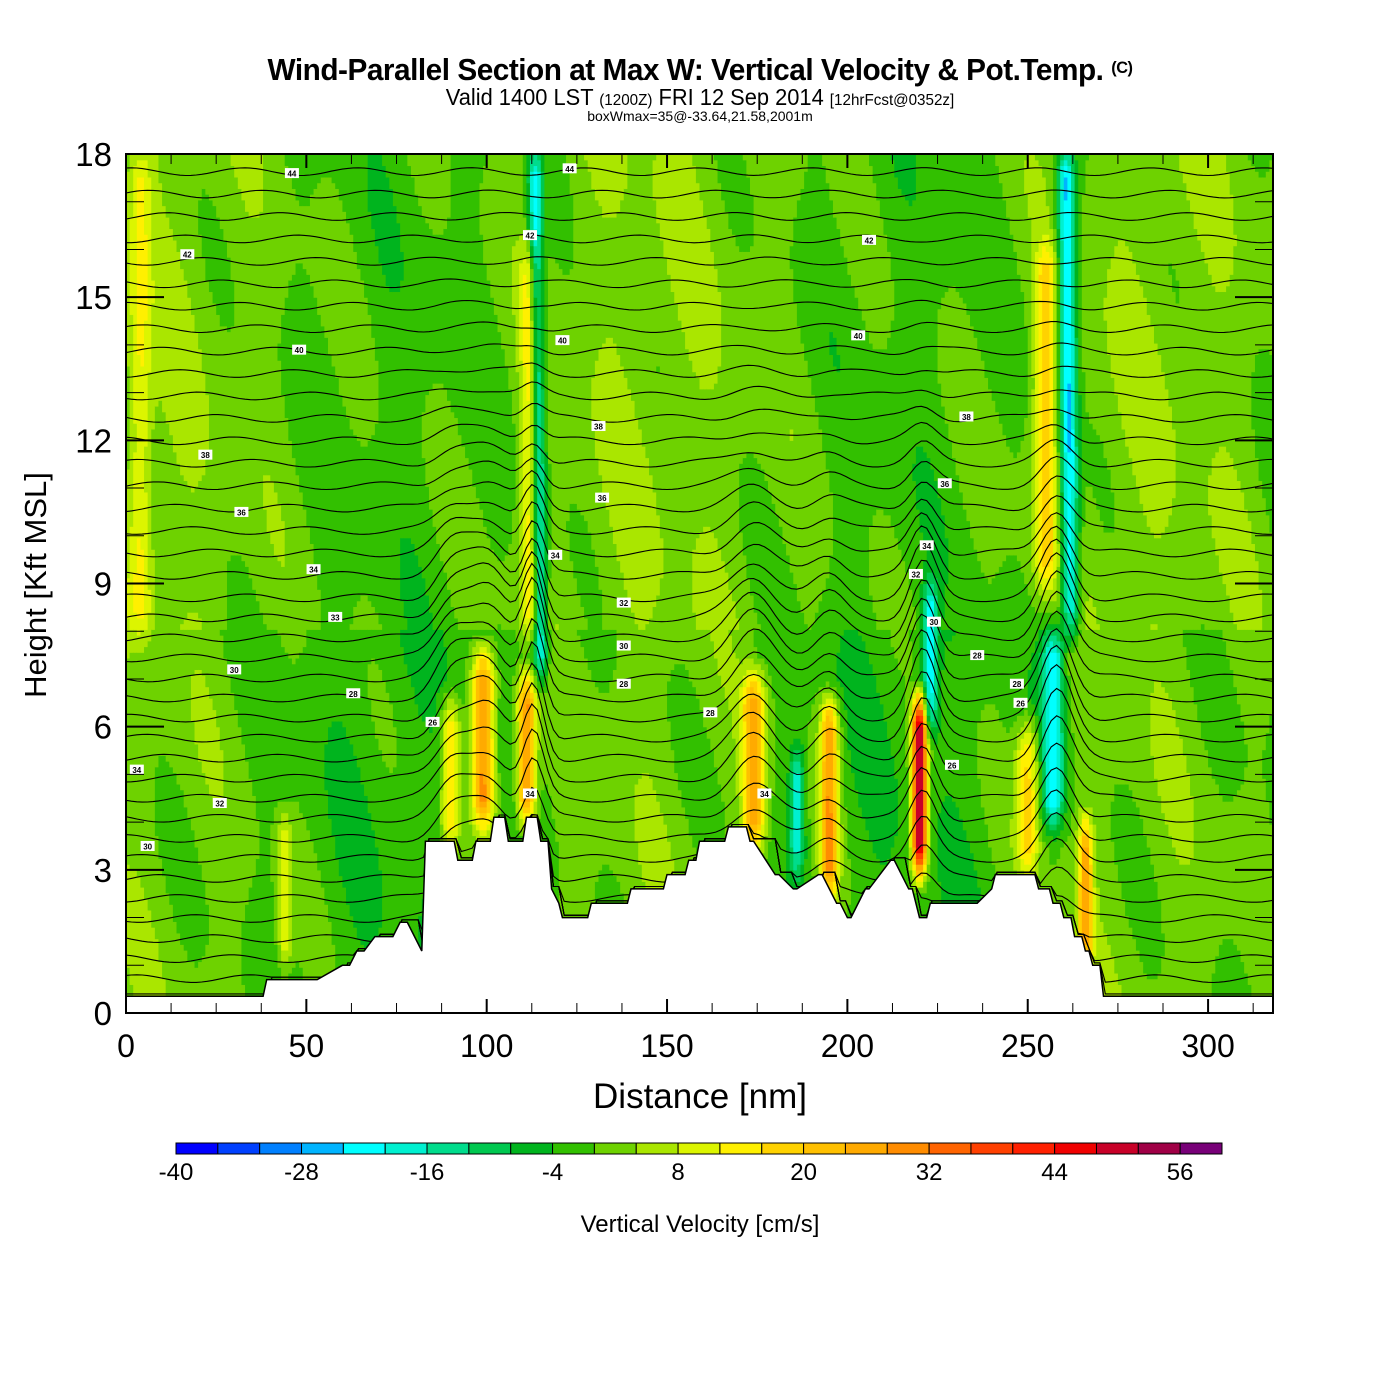 Image resolution: width=1400 pixels, height=1400 pixels. What do you see at coordinates (699, 914) in the screenshot?
I see `terrain-profile` at bounding box center [699, 914].